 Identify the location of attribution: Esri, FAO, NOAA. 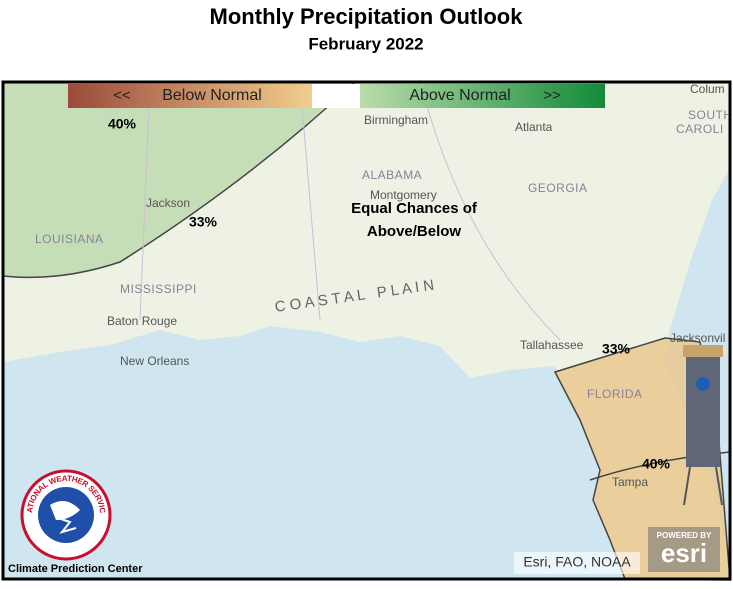
(577, 562).